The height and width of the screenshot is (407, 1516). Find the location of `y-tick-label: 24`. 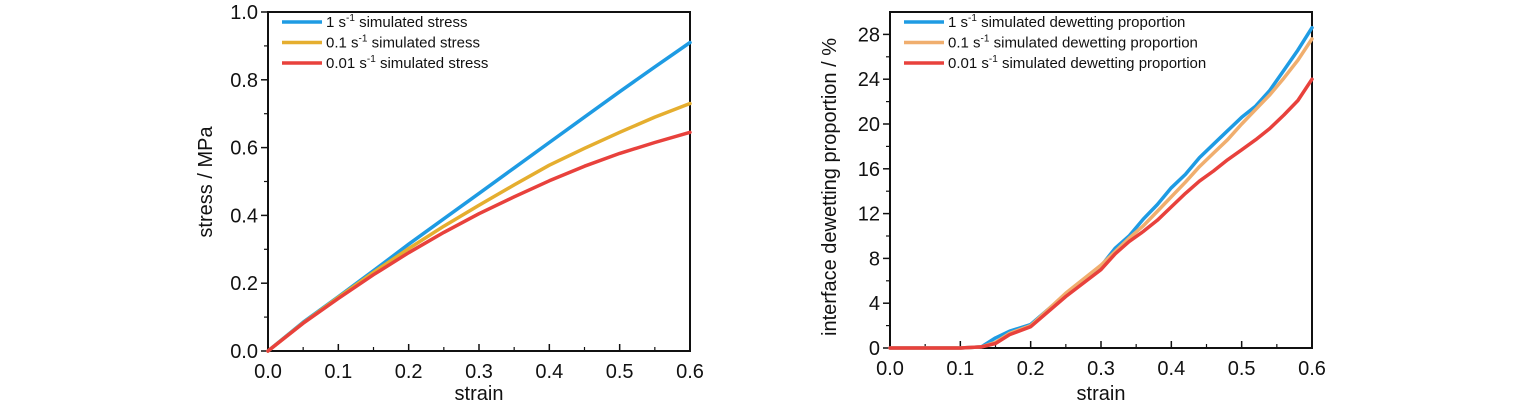

y-tick-label: 24 is located at coordinates (869, 80).